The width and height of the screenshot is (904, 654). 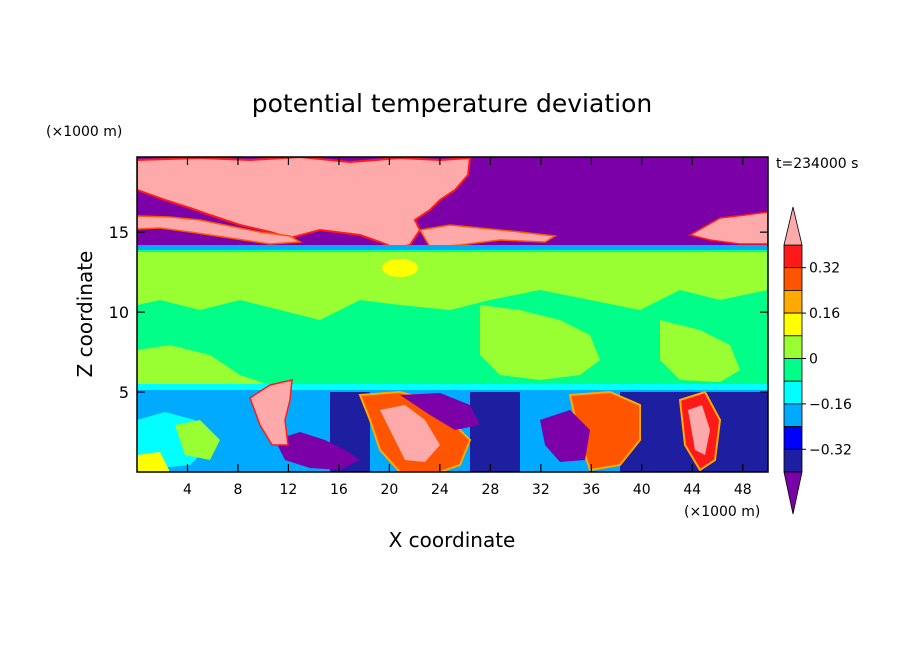 I want to click on colorbar-extend-min, so click(x=793, y=493).